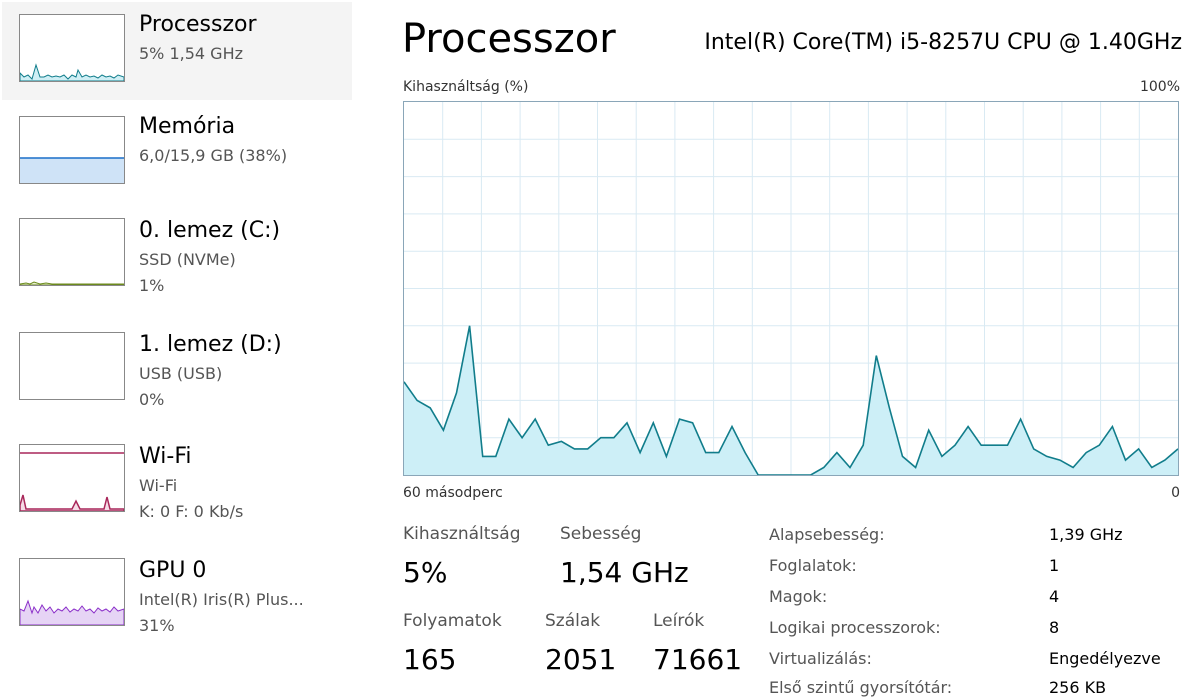 This screenshot has height=697, width=1200. I want to click on sidebar-title: 0. lemez (C:), so click(210, 230).